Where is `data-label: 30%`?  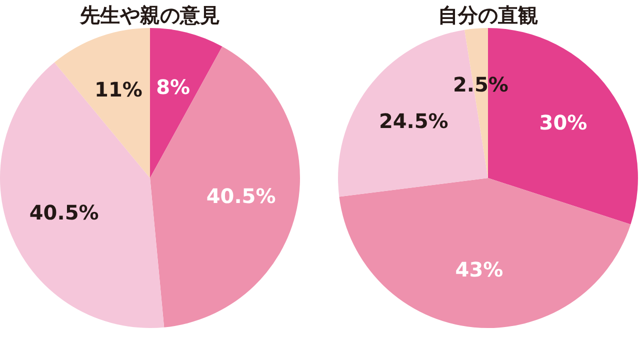 data-label: 30% is located at coordinates (563, 122).